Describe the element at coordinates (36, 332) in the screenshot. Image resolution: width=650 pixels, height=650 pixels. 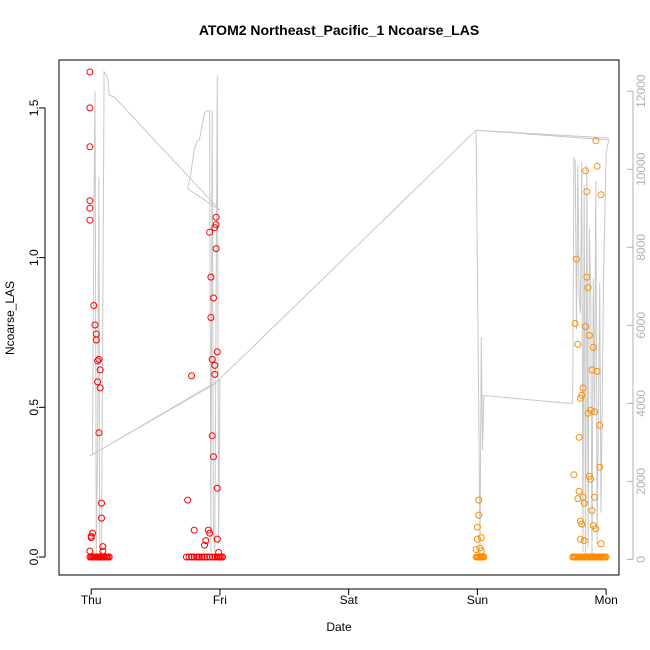
I see `y-axis: 0.0 0.5 1.0 1.5` at that location.